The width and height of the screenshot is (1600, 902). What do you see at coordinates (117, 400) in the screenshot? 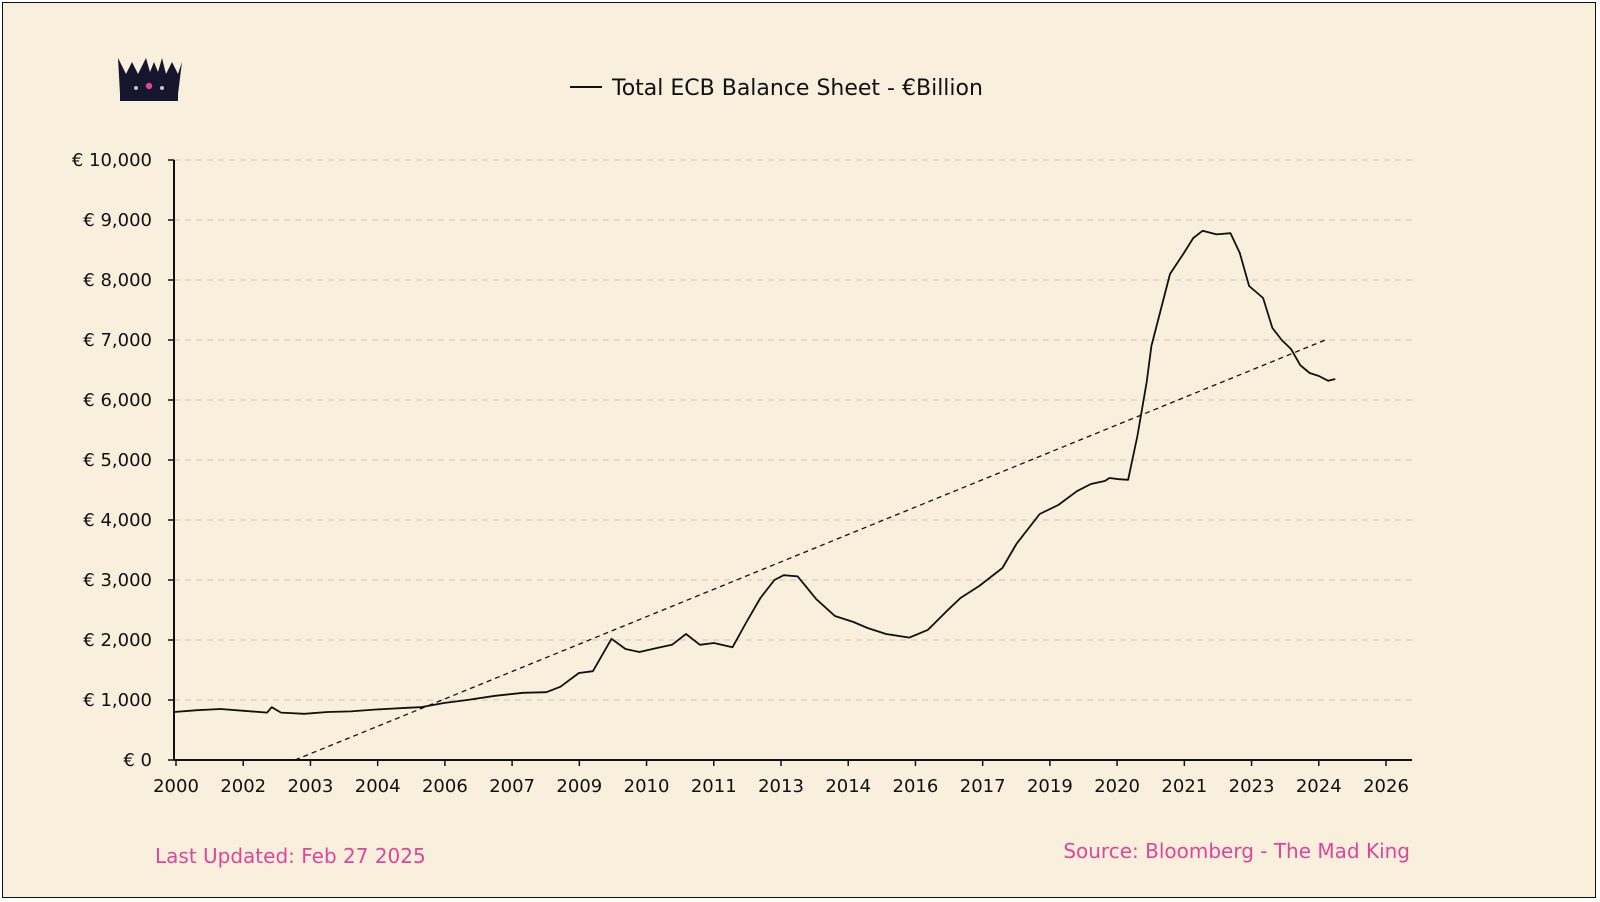
I see `y-tick-label: € 6,000` at bounding box center [117, 400].